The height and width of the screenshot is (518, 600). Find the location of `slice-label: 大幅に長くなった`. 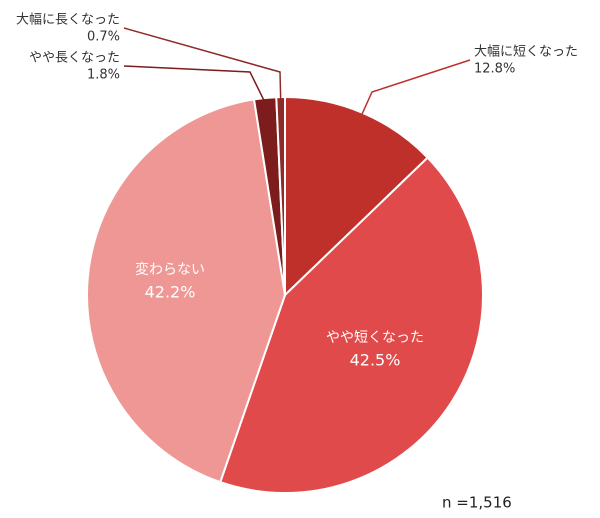

slice-label: 大幅に長くなった is located at coordinates (68, 20).